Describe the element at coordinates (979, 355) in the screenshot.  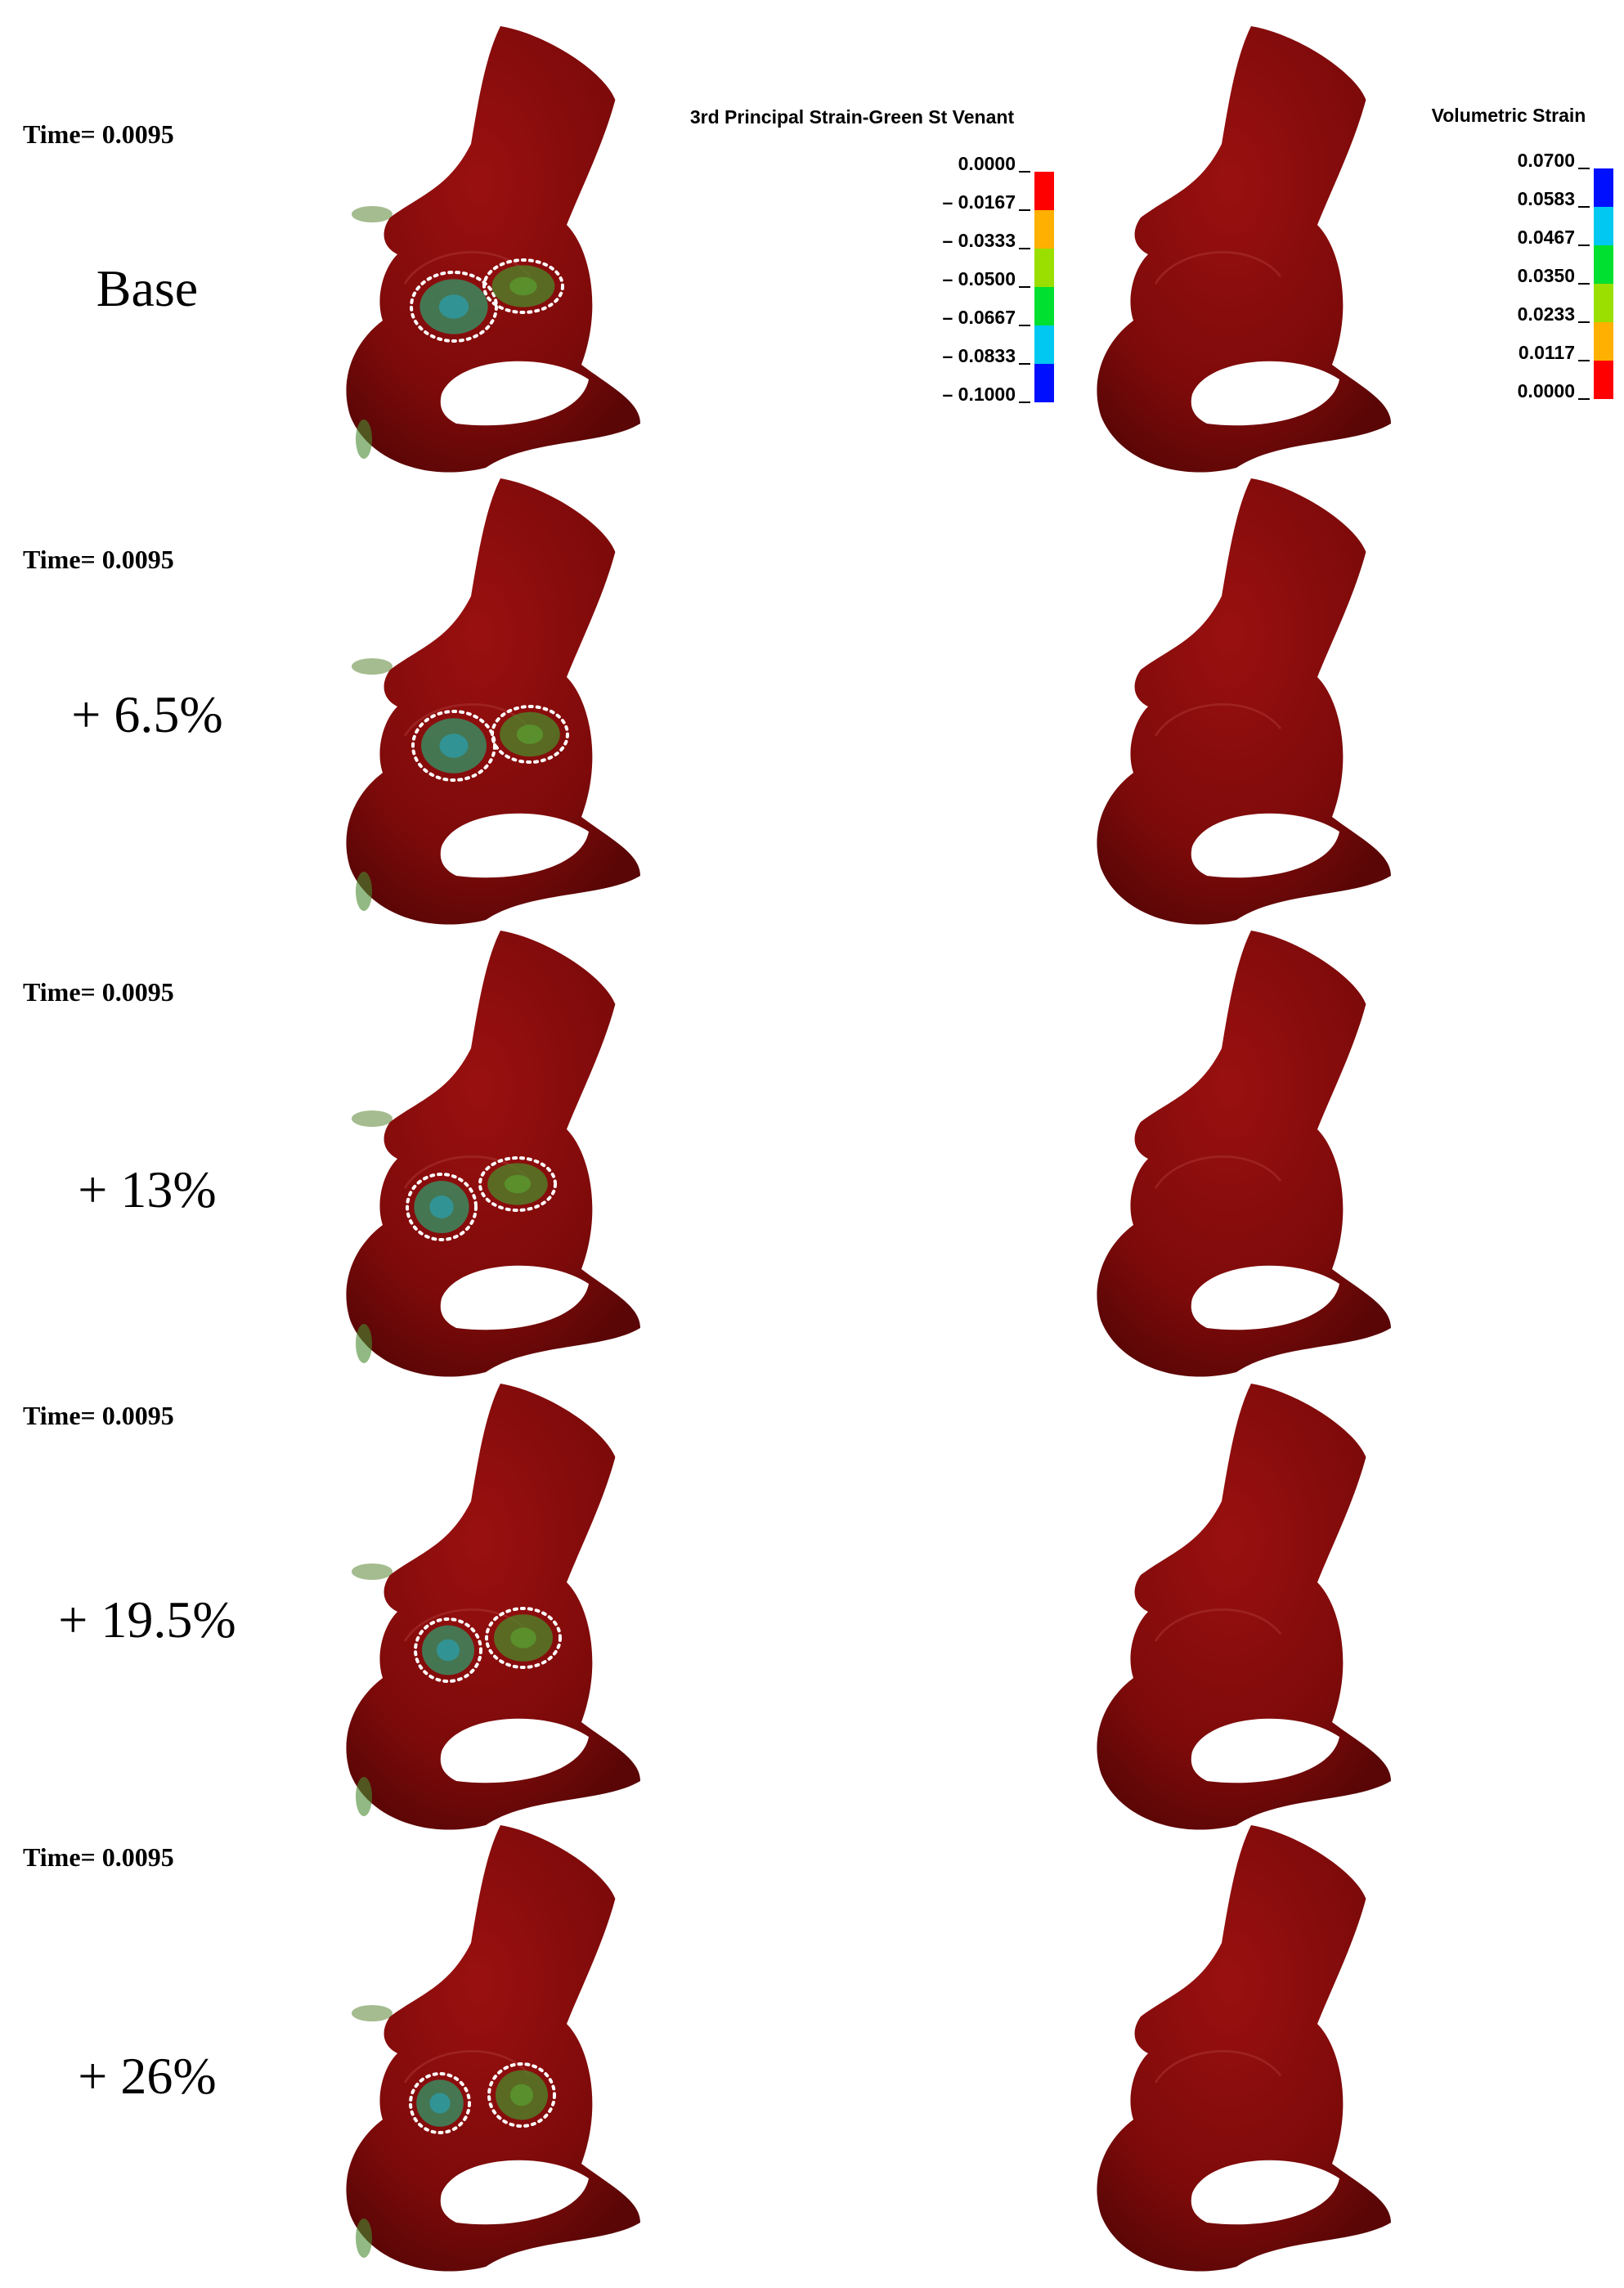
I see `legend-tick-label: – 0.0833` at that location.